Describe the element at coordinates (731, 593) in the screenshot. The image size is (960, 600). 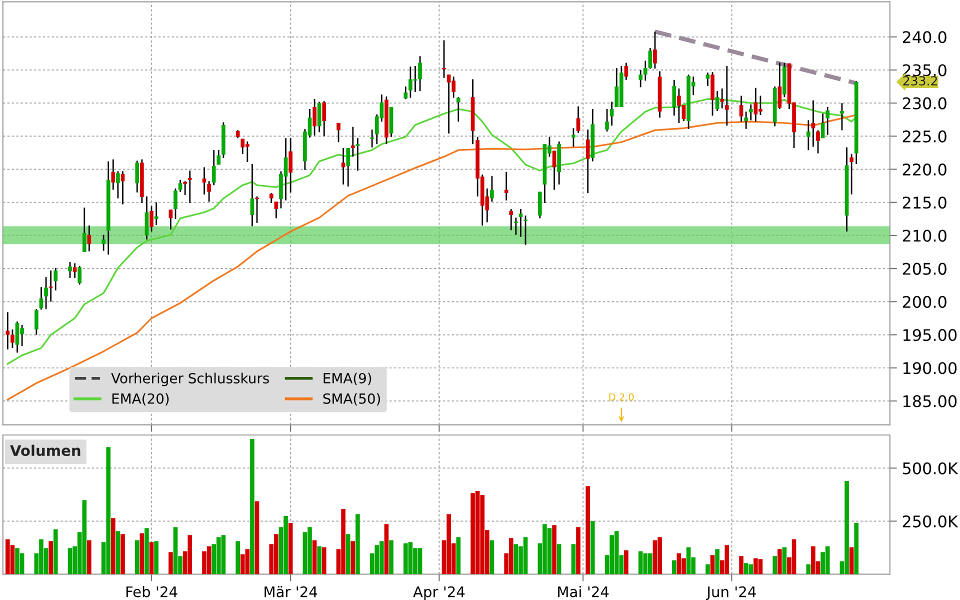
I see `x-tick-label: Jun '24` at that location.